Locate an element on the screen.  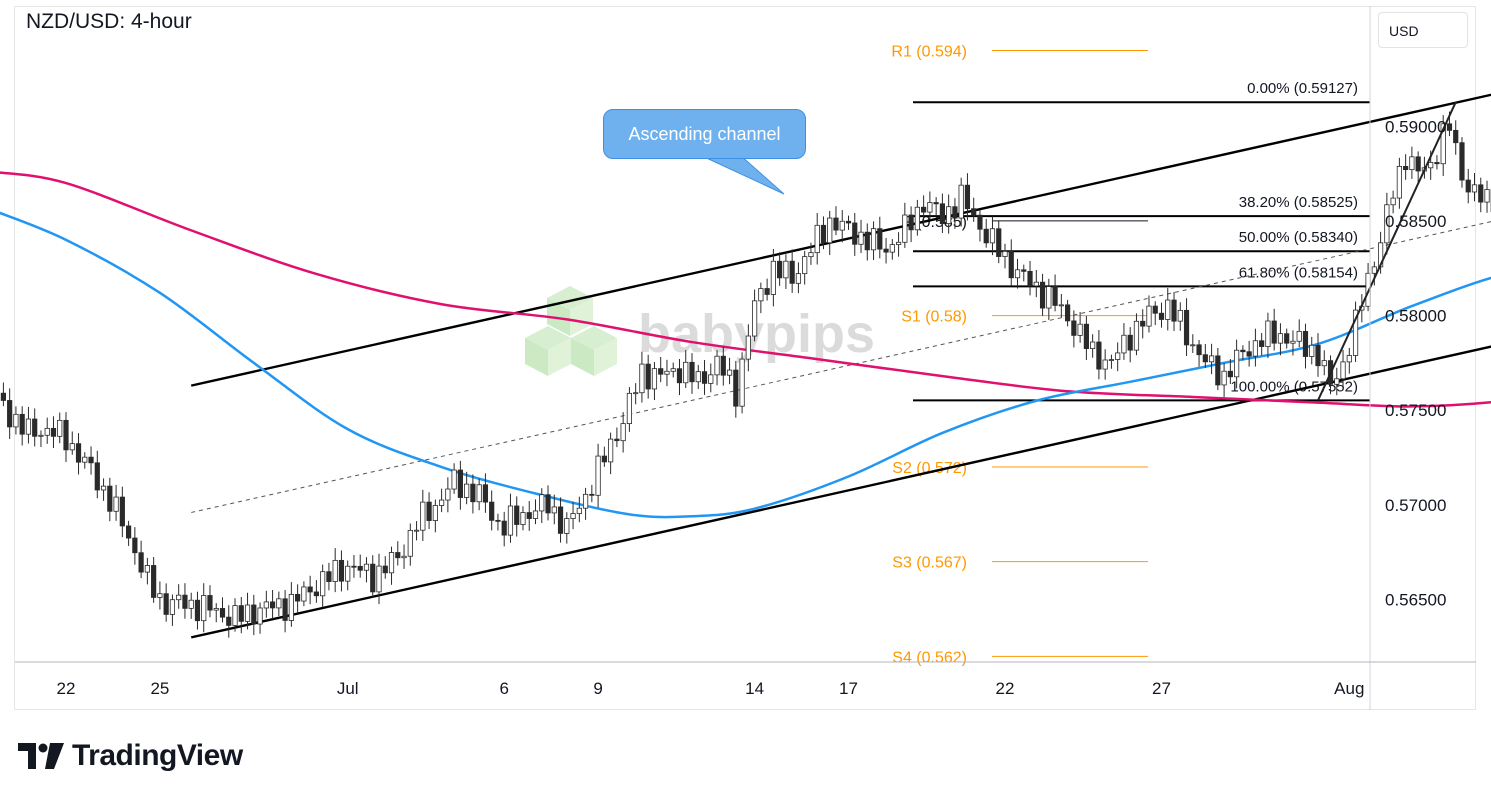
pivot-label: S2 (0.572) is located at coordinates (929, 468).